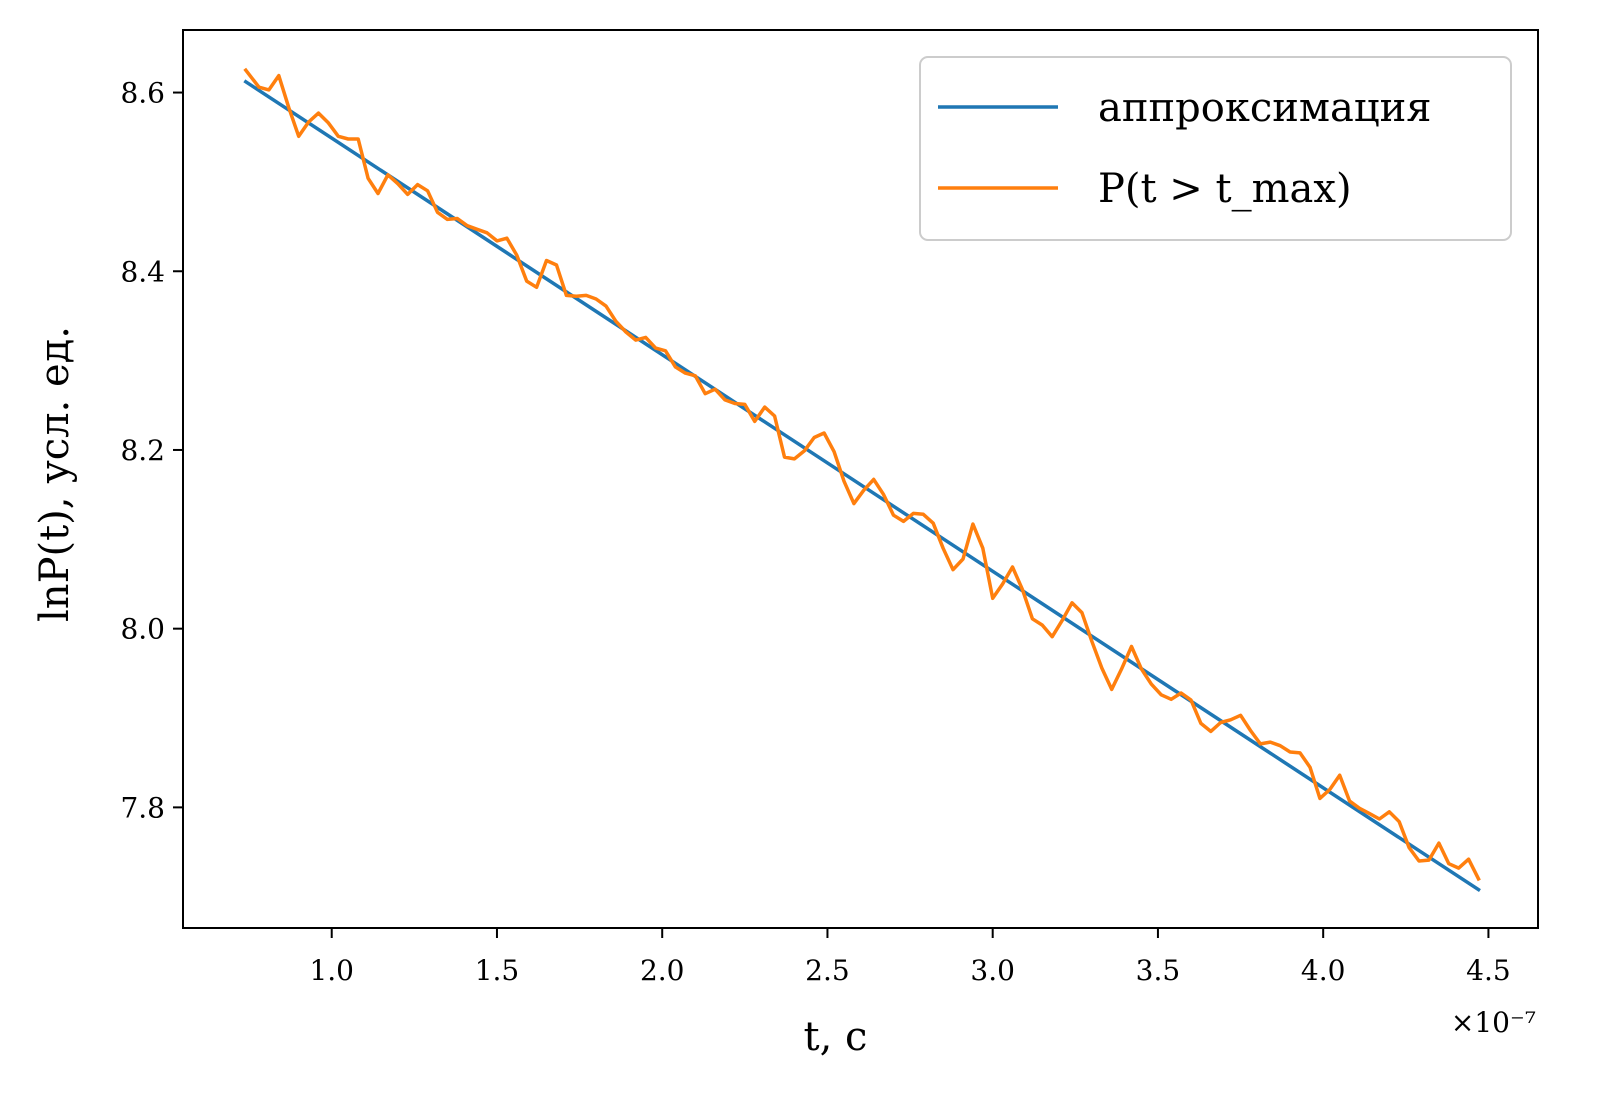  Describe the element at coordinates (662, 970) in the screenshot. I see `x-tick-label: 2.0` at that location.